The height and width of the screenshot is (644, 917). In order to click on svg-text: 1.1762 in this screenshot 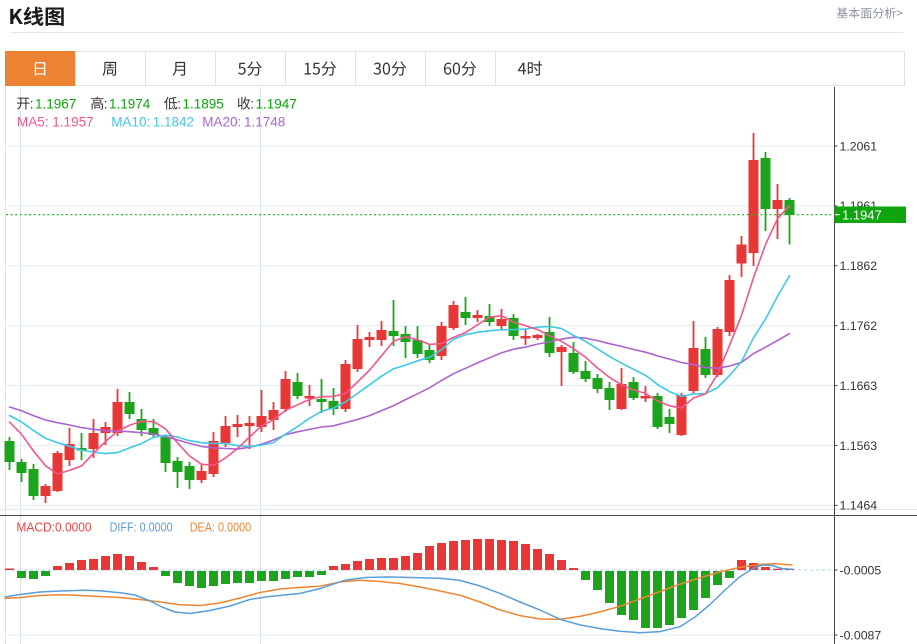, I will do `click(859, 326)`.